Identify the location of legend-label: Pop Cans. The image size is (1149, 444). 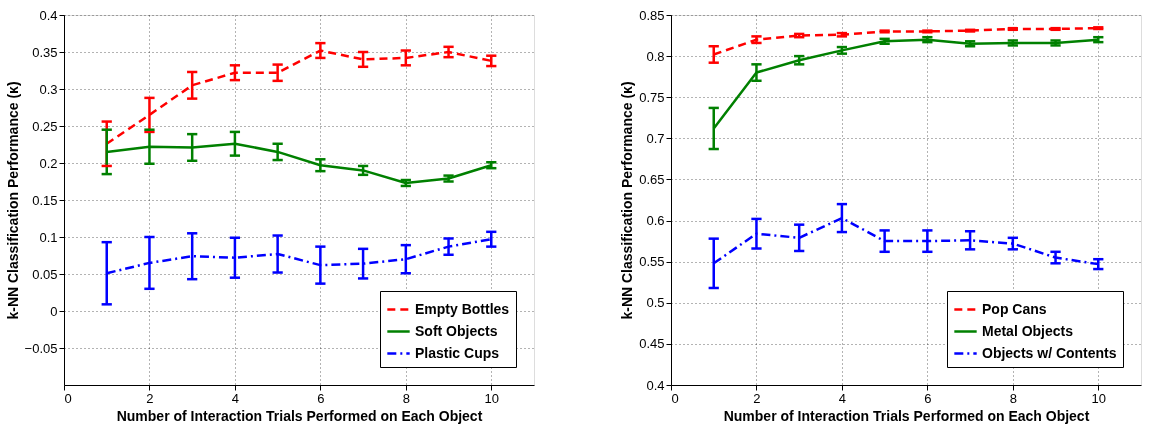
(1014, 308).